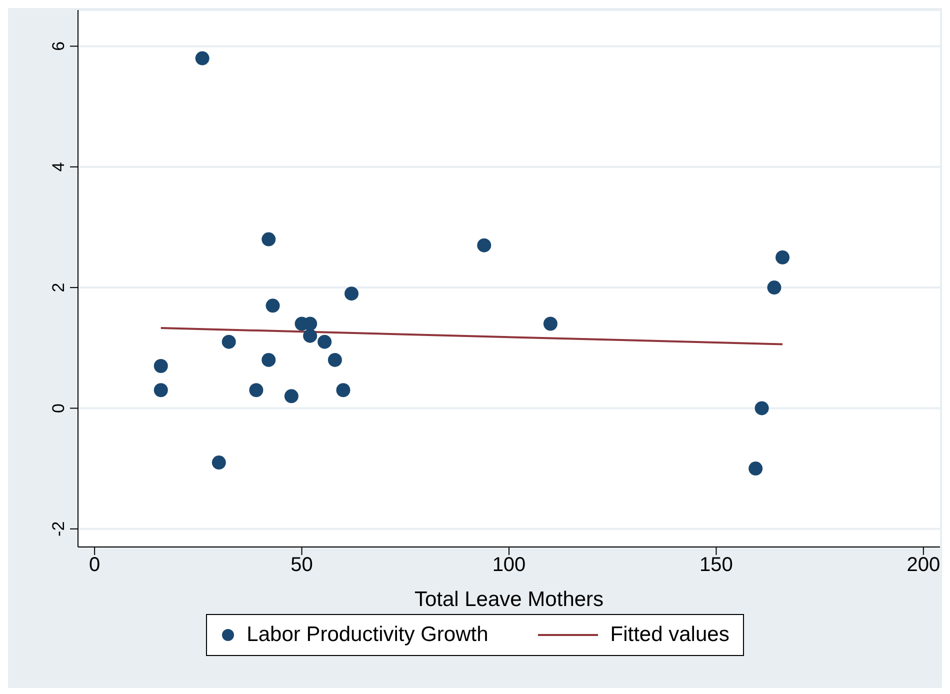 The width and height of the screenshot is (950, 694). What do you see at coordinates (58, 408) in the screenshot?
I see `y-tick-label: 0` at bounding box center [58, 408].